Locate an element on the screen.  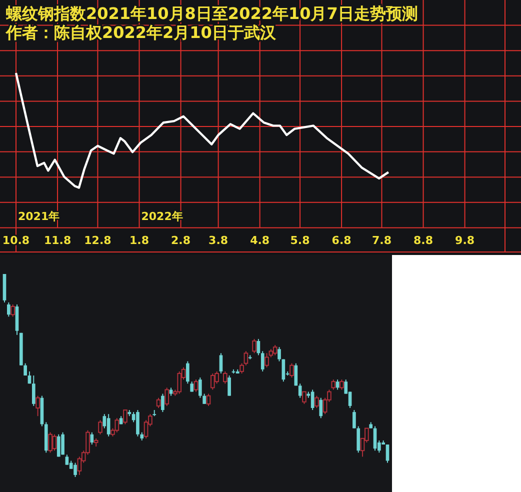
x-tick-label: 4.8 is located at coordinates (260, 240).